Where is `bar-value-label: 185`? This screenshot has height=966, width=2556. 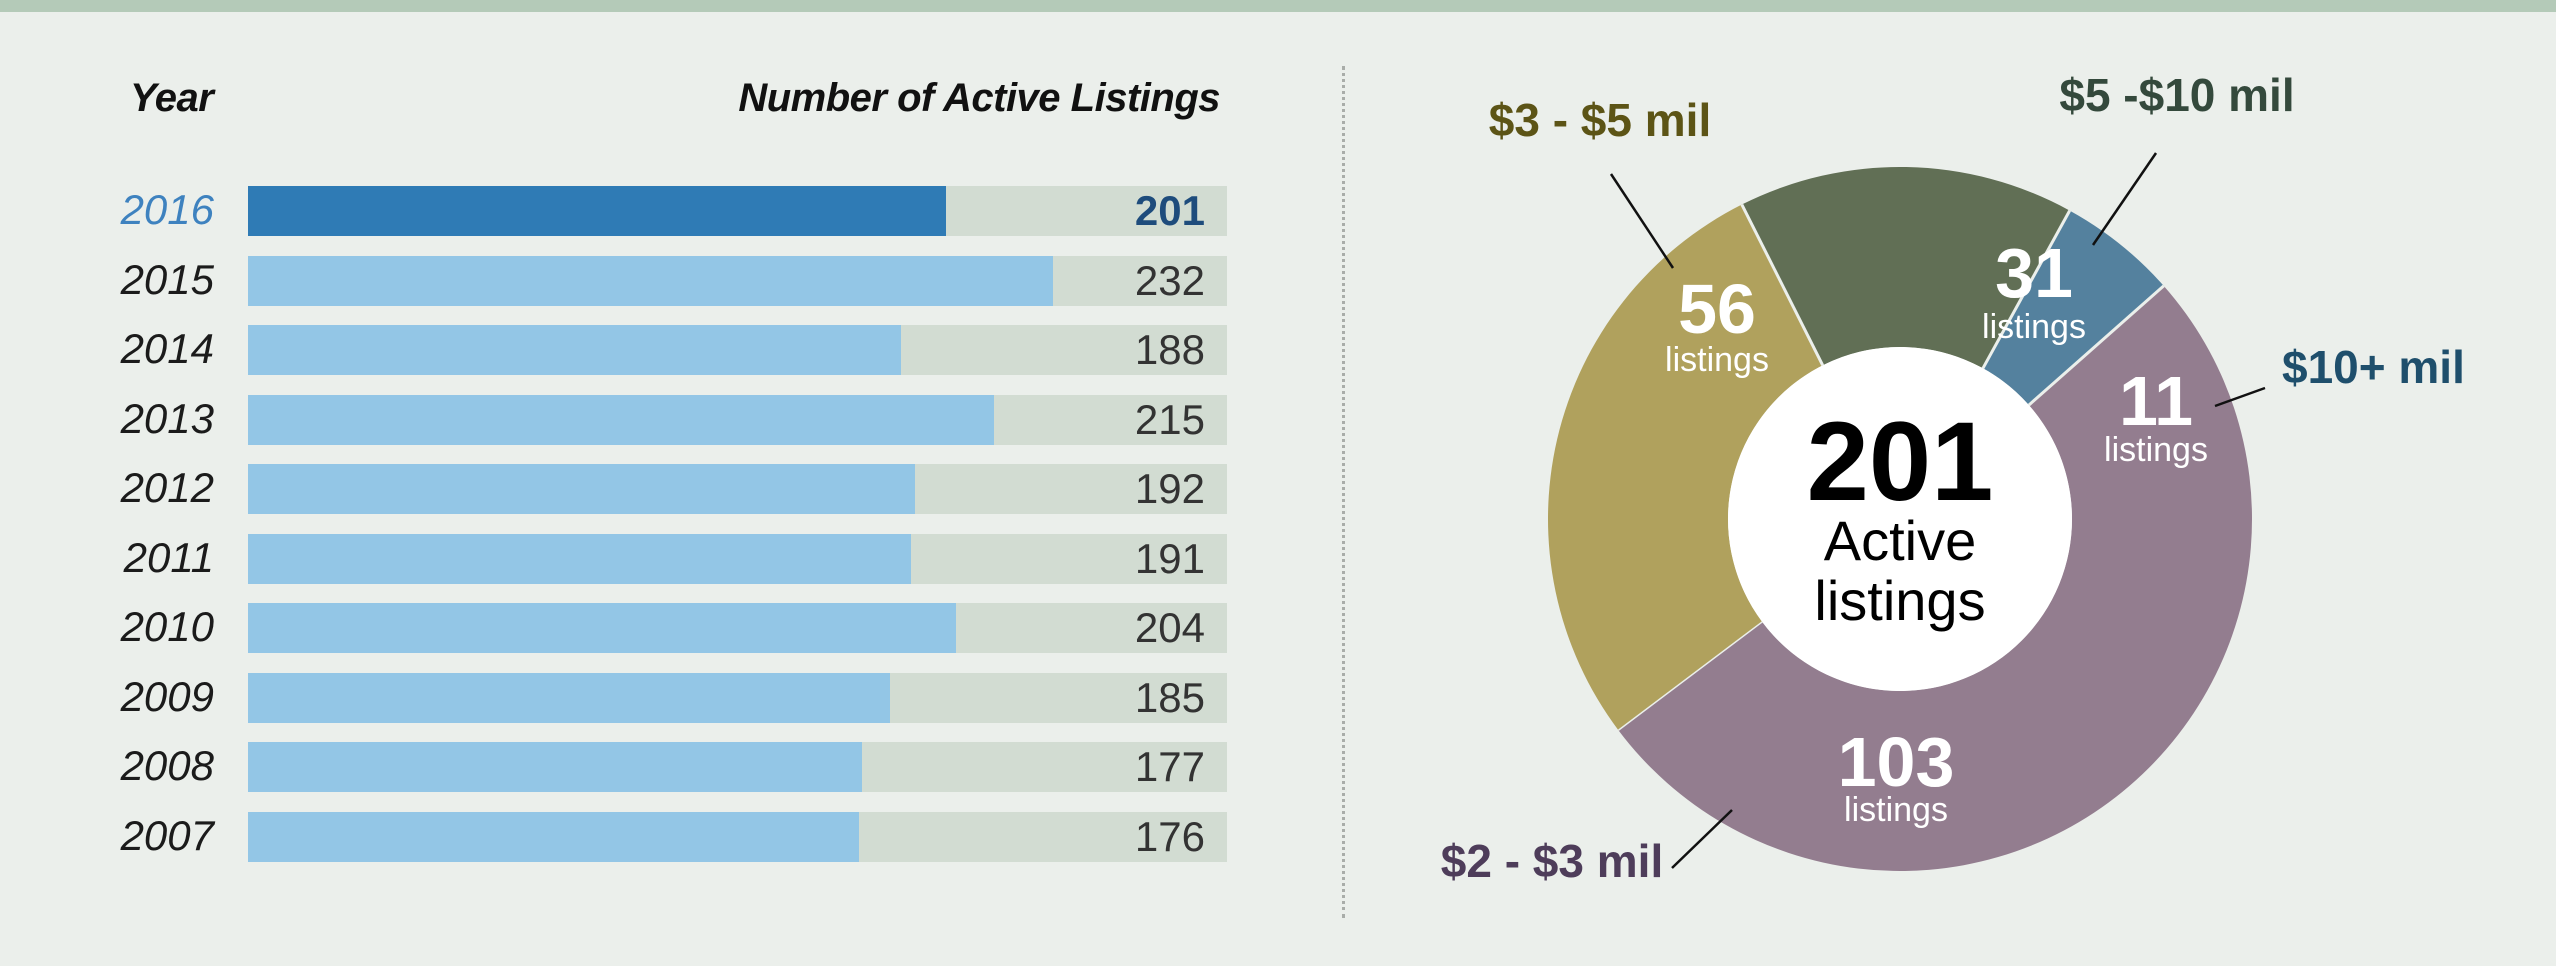 bar-value-label: 185 is located at coordinates (1169, 697).